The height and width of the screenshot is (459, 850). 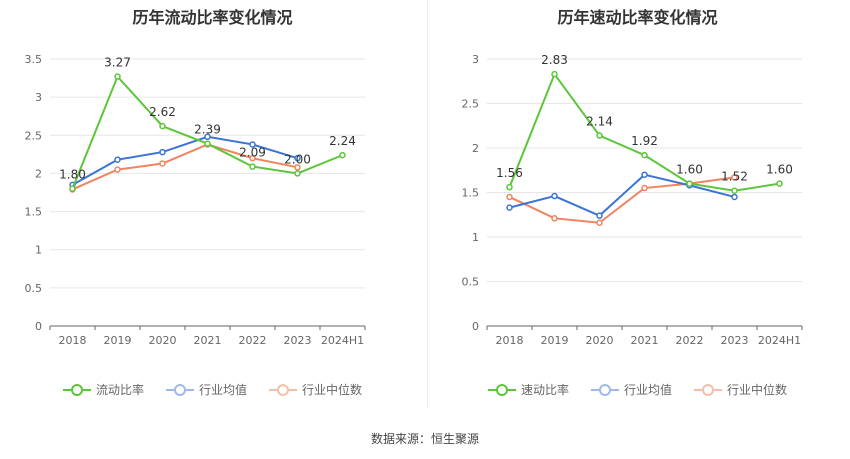 I want to click on data-label: 2.24, so click(x=342, y=141).